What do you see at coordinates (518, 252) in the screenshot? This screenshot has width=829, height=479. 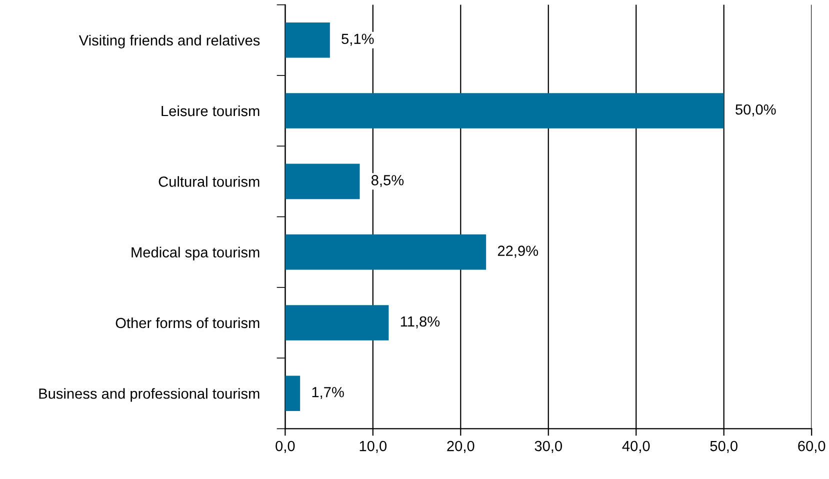 I see `data-label: 22,9%` at bounding box center [518, 252].